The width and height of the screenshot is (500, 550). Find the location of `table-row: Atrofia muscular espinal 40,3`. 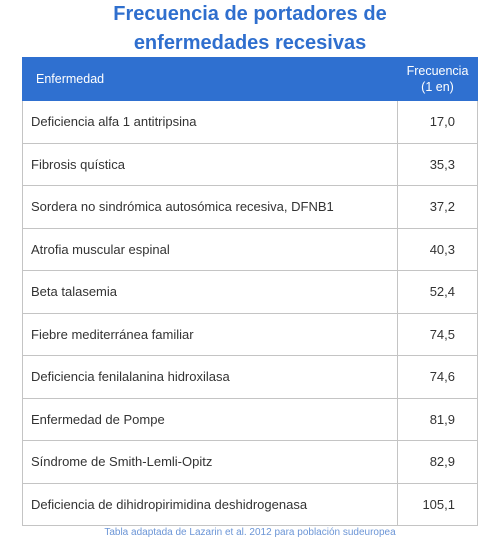

table-row: Atrofia muscular espinal 40,3 is located at coordinates (250, 249).